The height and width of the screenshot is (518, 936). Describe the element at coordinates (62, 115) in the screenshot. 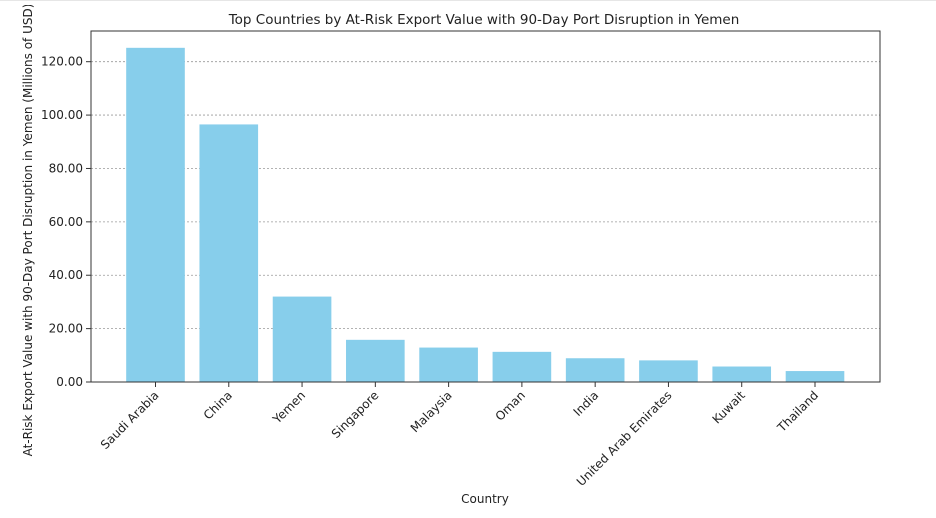

I see `y-tick-label: 100.00` at that location.